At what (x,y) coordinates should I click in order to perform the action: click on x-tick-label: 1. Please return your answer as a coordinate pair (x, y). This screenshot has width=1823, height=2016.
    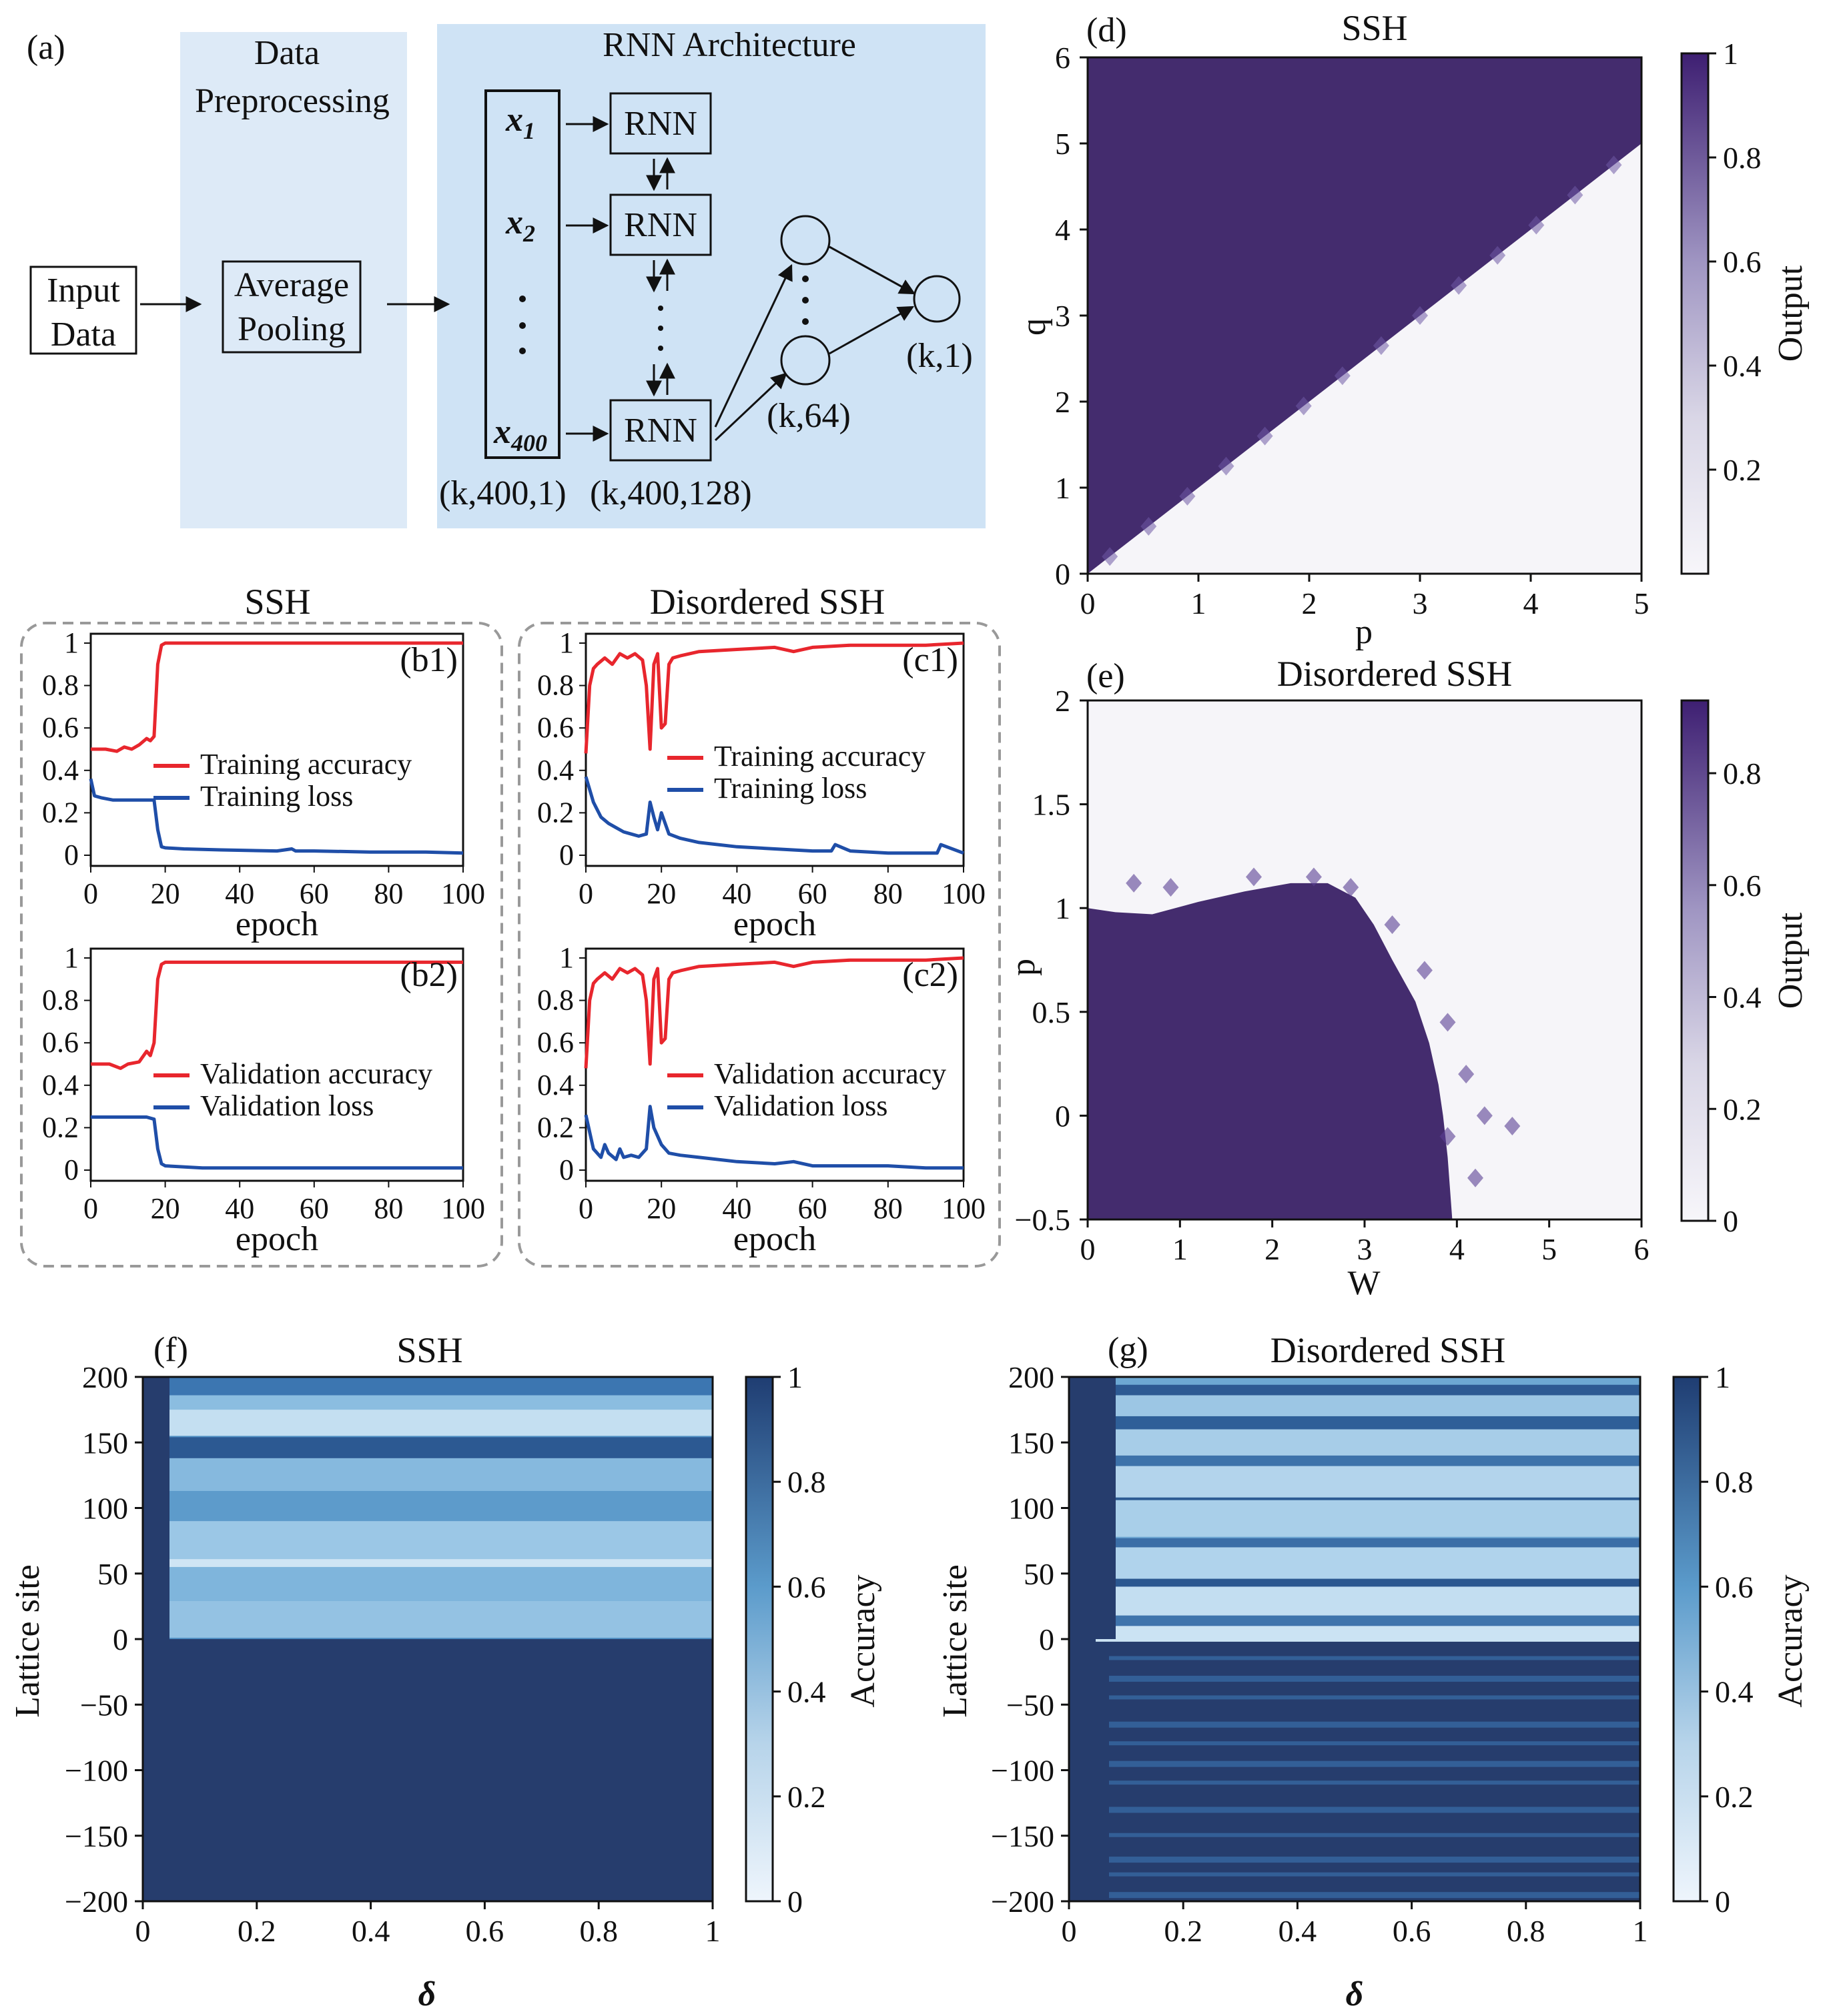
    Looking at the image, I should click on (1198, 603).